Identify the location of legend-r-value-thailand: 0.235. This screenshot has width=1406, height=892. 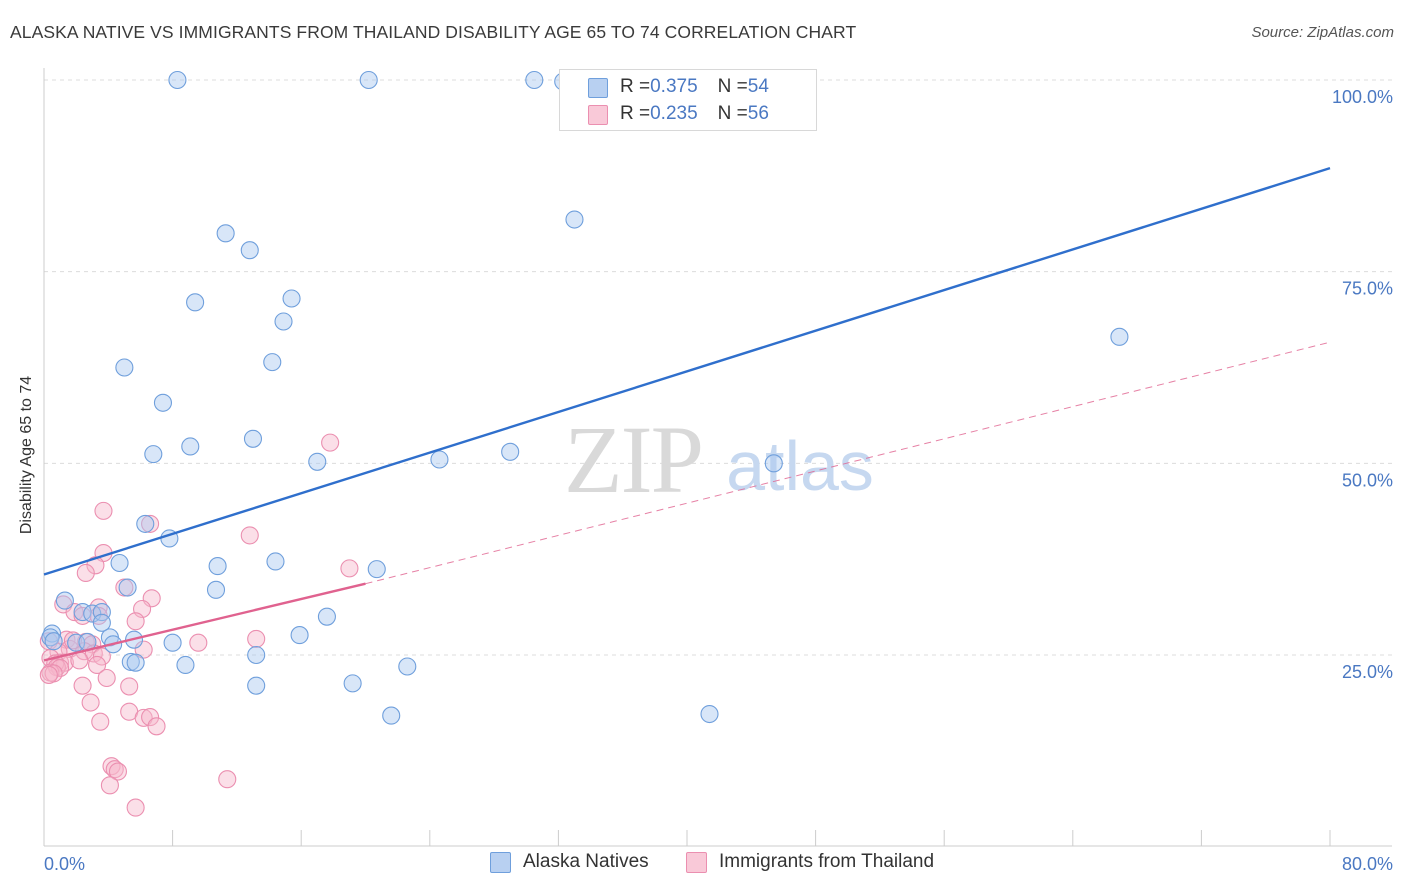
(674, 113).